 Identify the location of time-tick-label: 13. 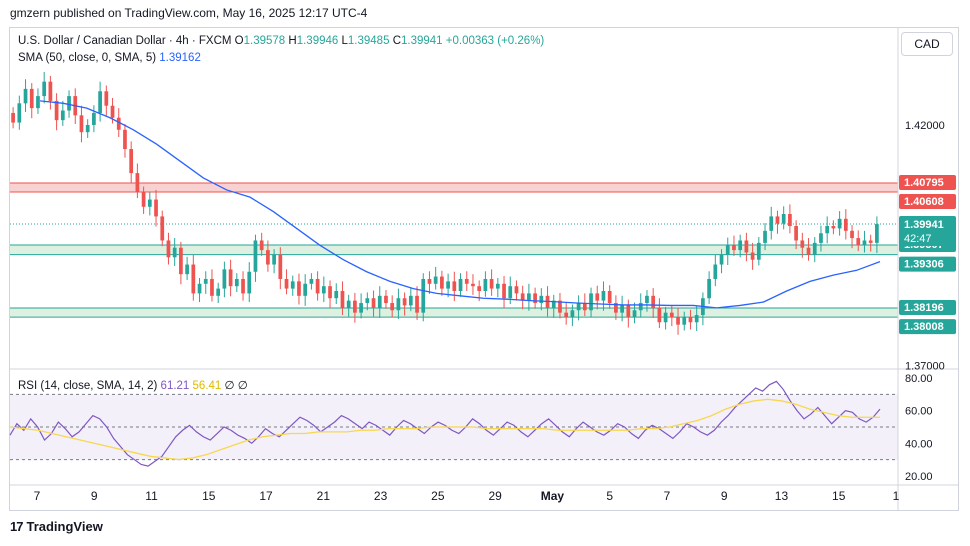
(782, 496).